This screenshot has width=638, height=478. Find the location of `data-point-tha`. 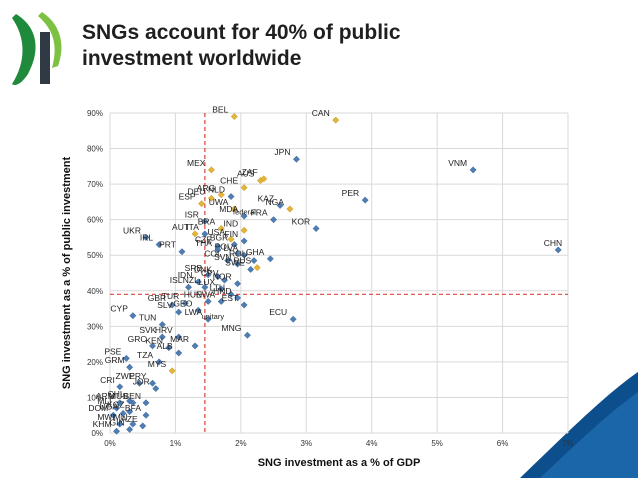

data-point-tha is located at coordinates (218, 250).